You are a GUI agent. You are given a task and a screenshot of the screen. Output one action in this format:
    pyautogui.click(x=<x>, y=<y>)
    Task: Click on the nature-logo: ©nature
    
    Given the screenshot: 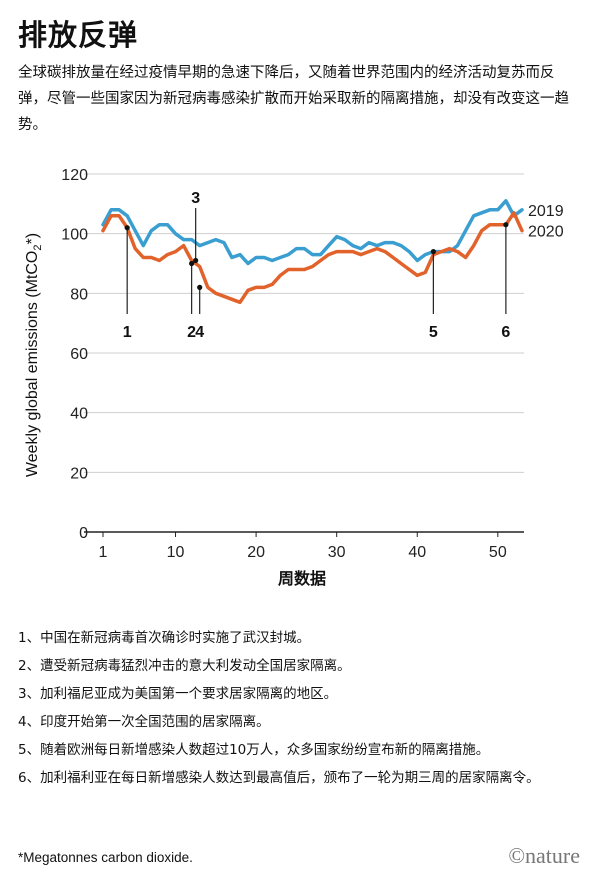 What is the action you would take?
    pyautogui.click(x=544, y=855)
    